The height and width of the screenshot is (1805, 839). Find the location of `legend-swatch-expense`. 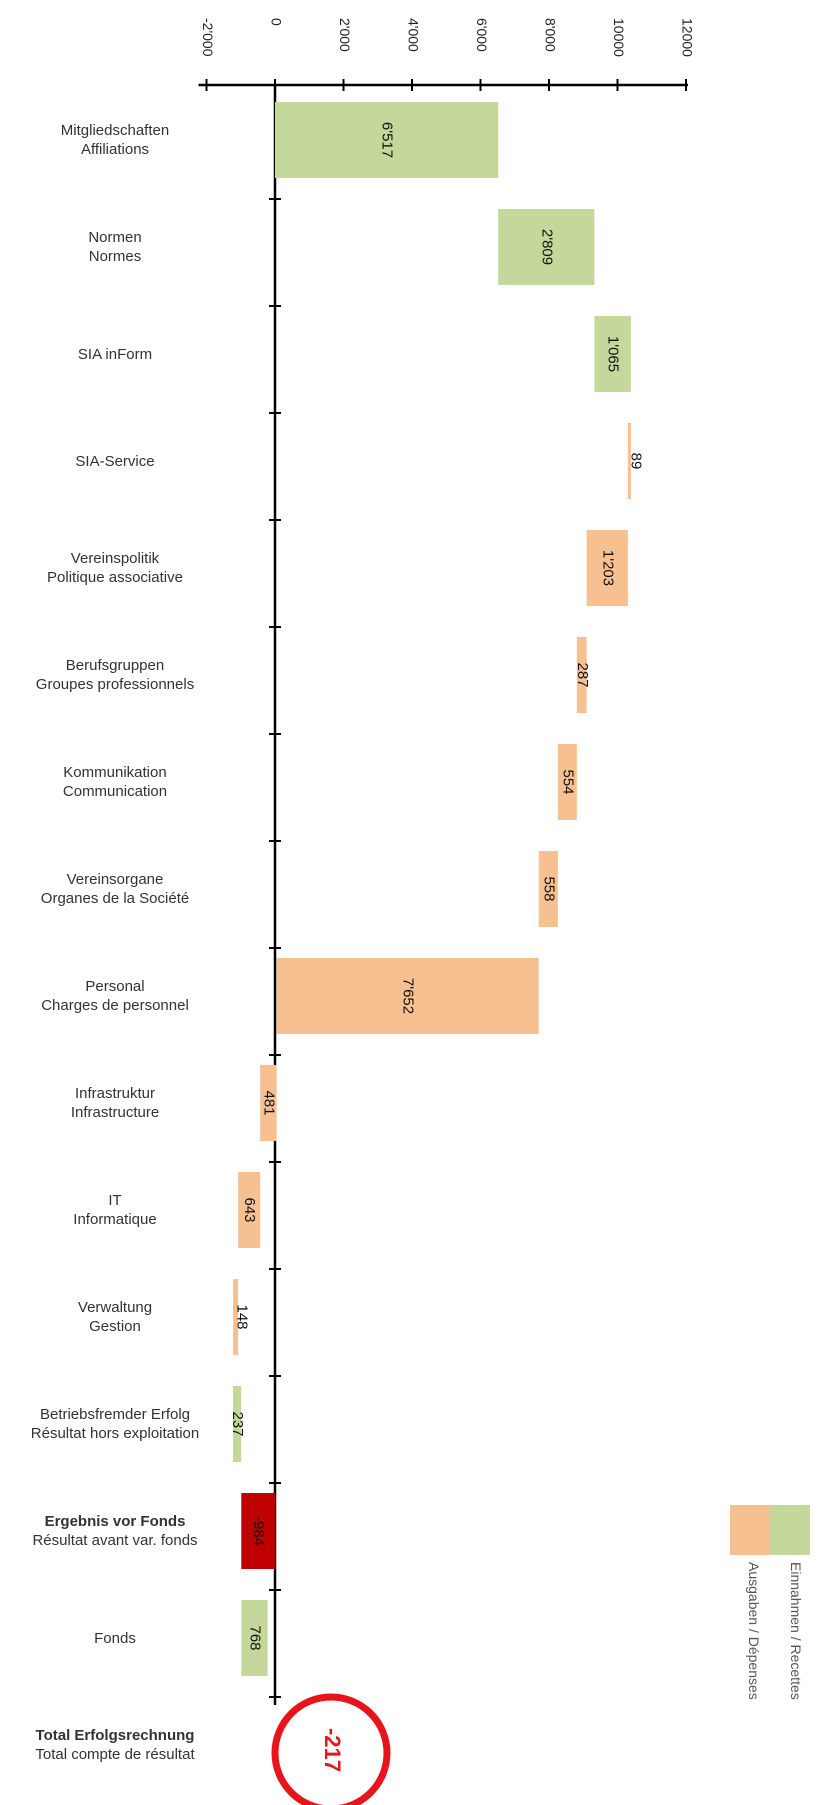

legend-swatch-expense is located at coordinates (750, 1530).